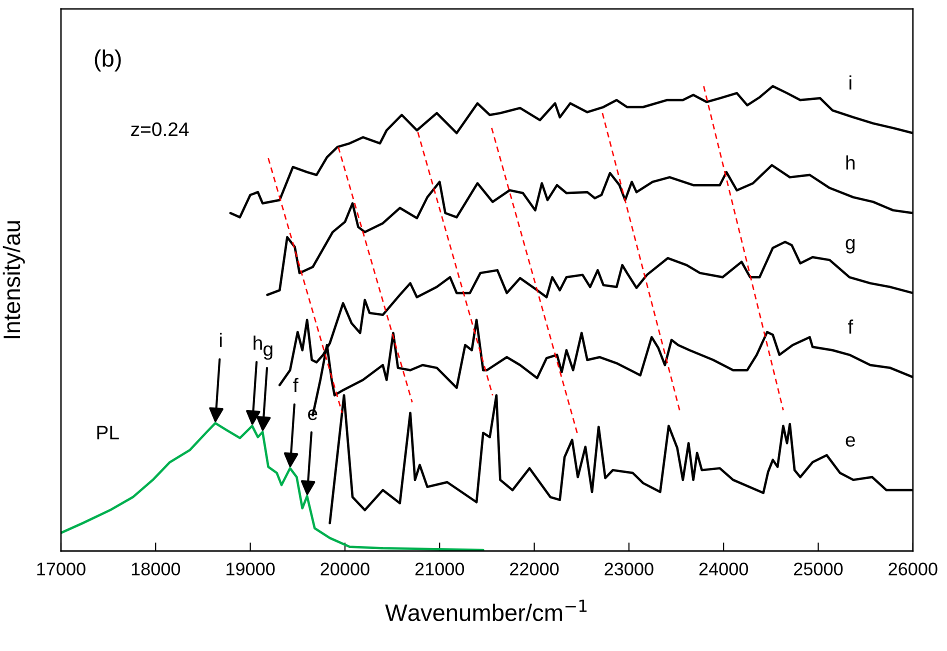  What do you see at coordinates (107, 60) in the screenshot?
I see `text: (b)` at bounding box center [107, 60].